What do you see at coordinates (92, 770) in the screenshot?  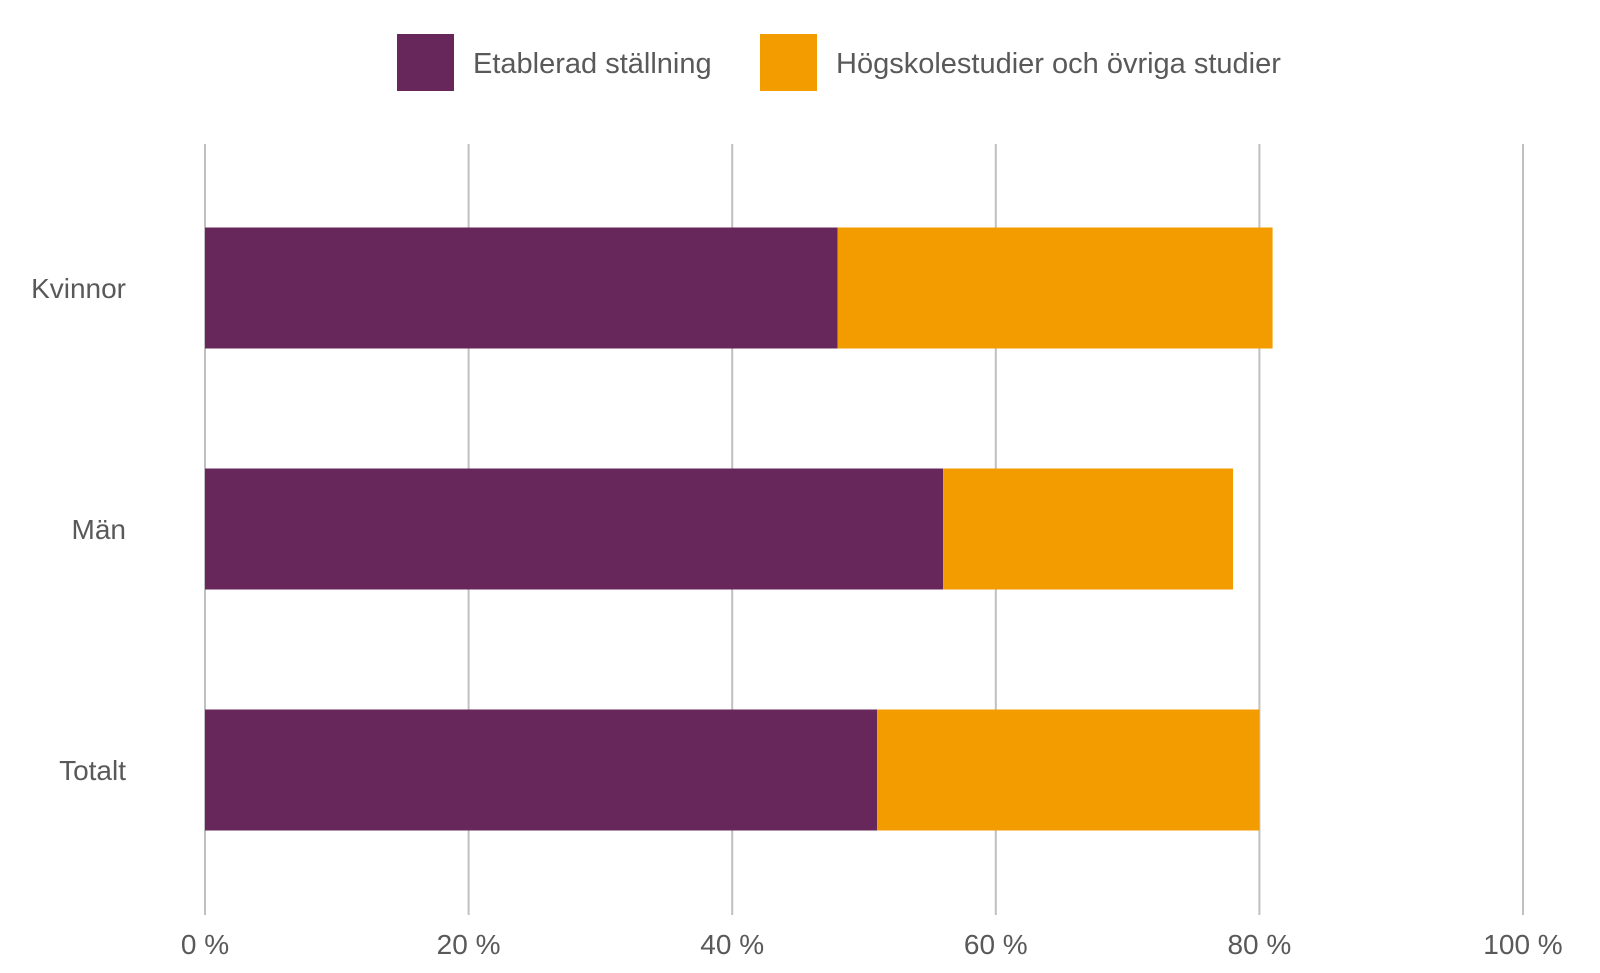 I see `category-label: Totalt` at bounding box center [92, 770].